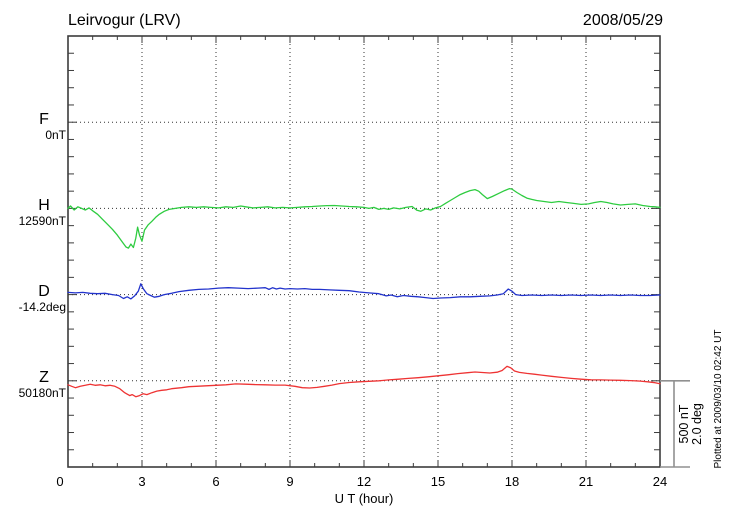 The height and width of the screenshot is (520, 730). What do you see at coordinates (623, 20) in the screenshot?
I see `plot-date: 2008/05/29` at bounding box center [623, 20].